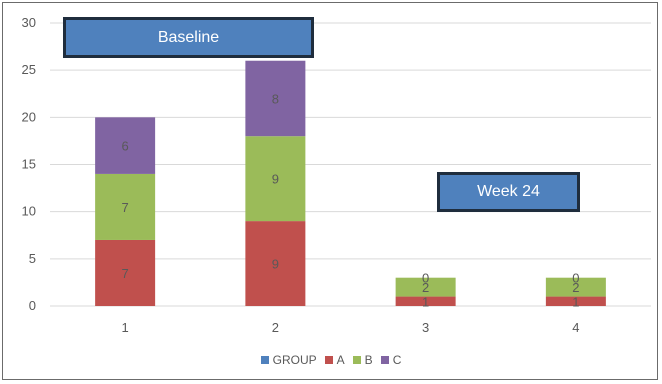 The image size is (662, 384). I want to click on legend-item-group: GROUP, so click(288, 360).